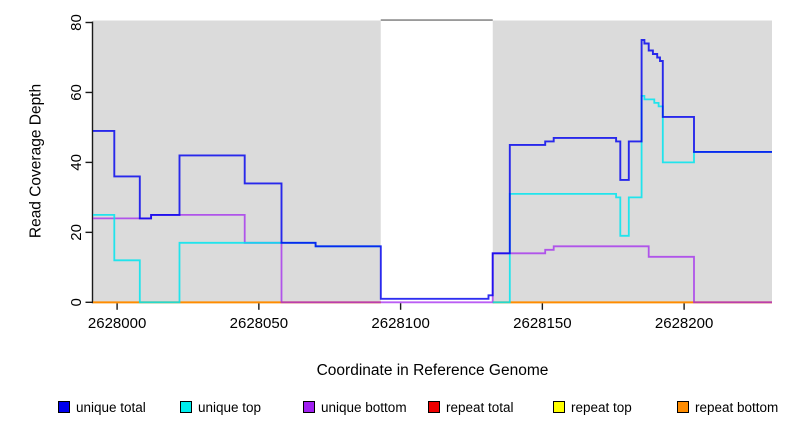 The image size is (792, 432). I want to click on legend-item-unique-total: unique total, so click(102, 407).